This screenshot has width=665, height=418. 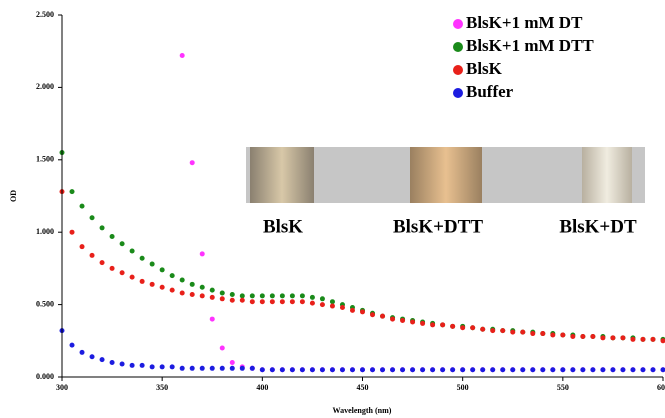 I want to click on y-tick-label: 1.000, so click(x=45, y=231).